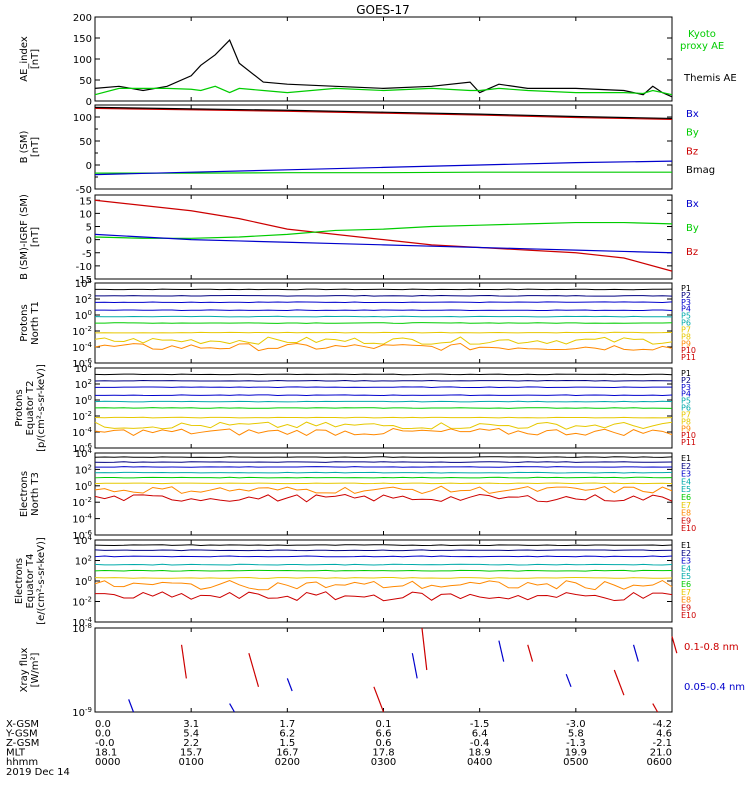  What do you see at coordinates (190, 762) in the screenshot?
I see `ephemeris-value: 0100` at bounding box center [190, 762].